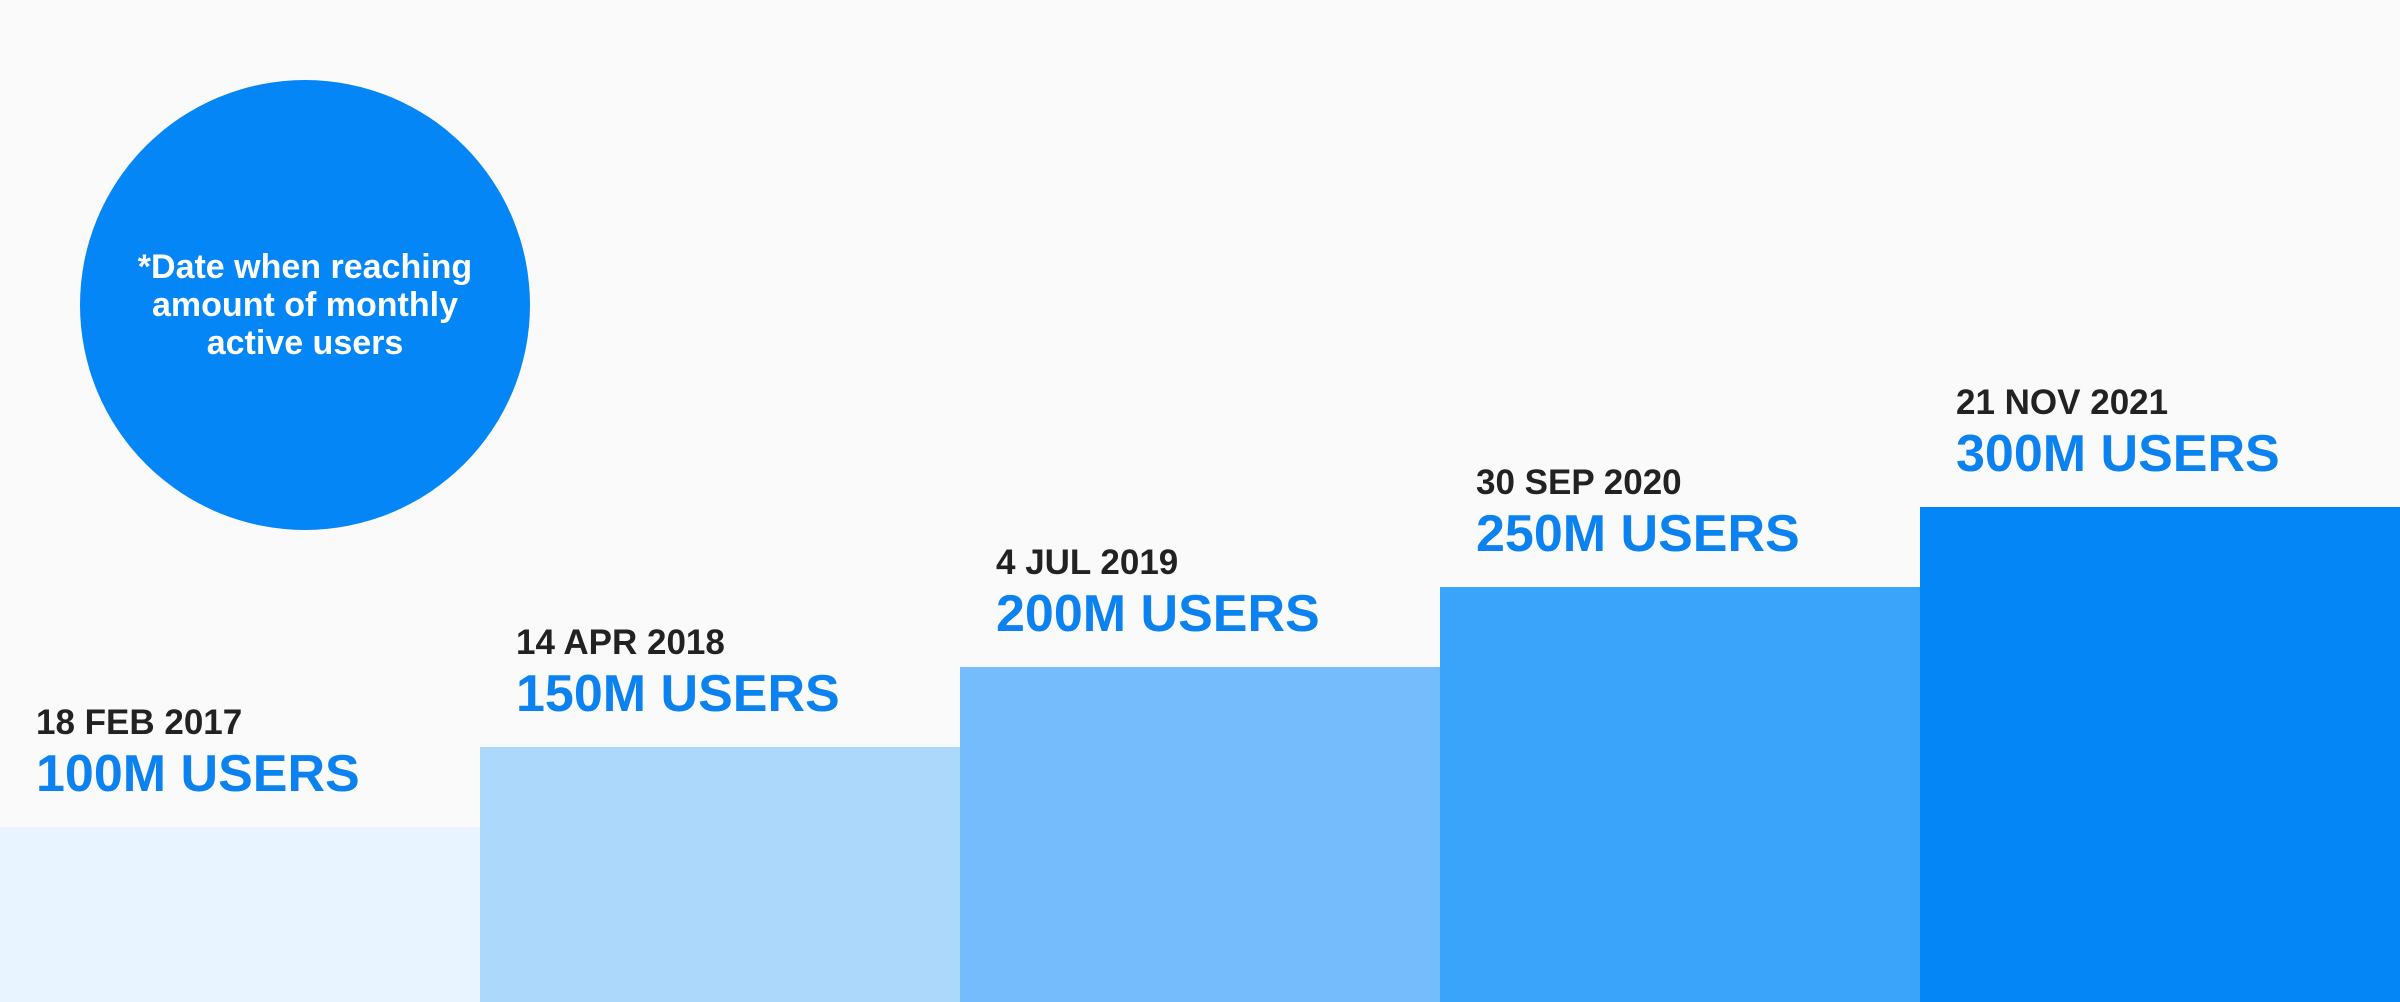 The image size is (2400, 1002). Describe the element at coordinates (1087, 562) in the screenshot. I see `date-label: 4 JUL 2019` at that location.